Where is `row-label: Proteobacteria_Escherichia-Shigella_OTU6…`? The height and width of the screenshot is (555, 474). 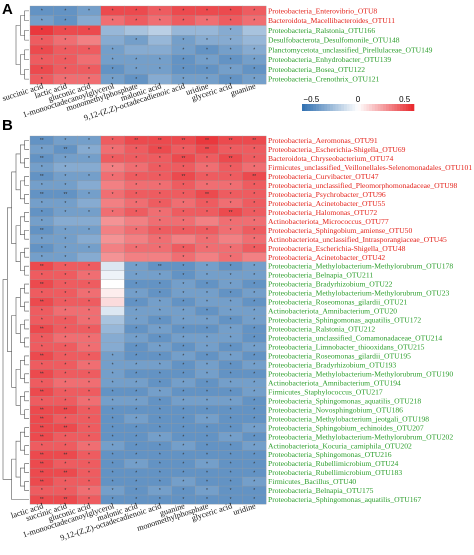 row-label: Proteobacteria_Escherichia-Shigella_OTU6… is located at coordinates (337, 149).